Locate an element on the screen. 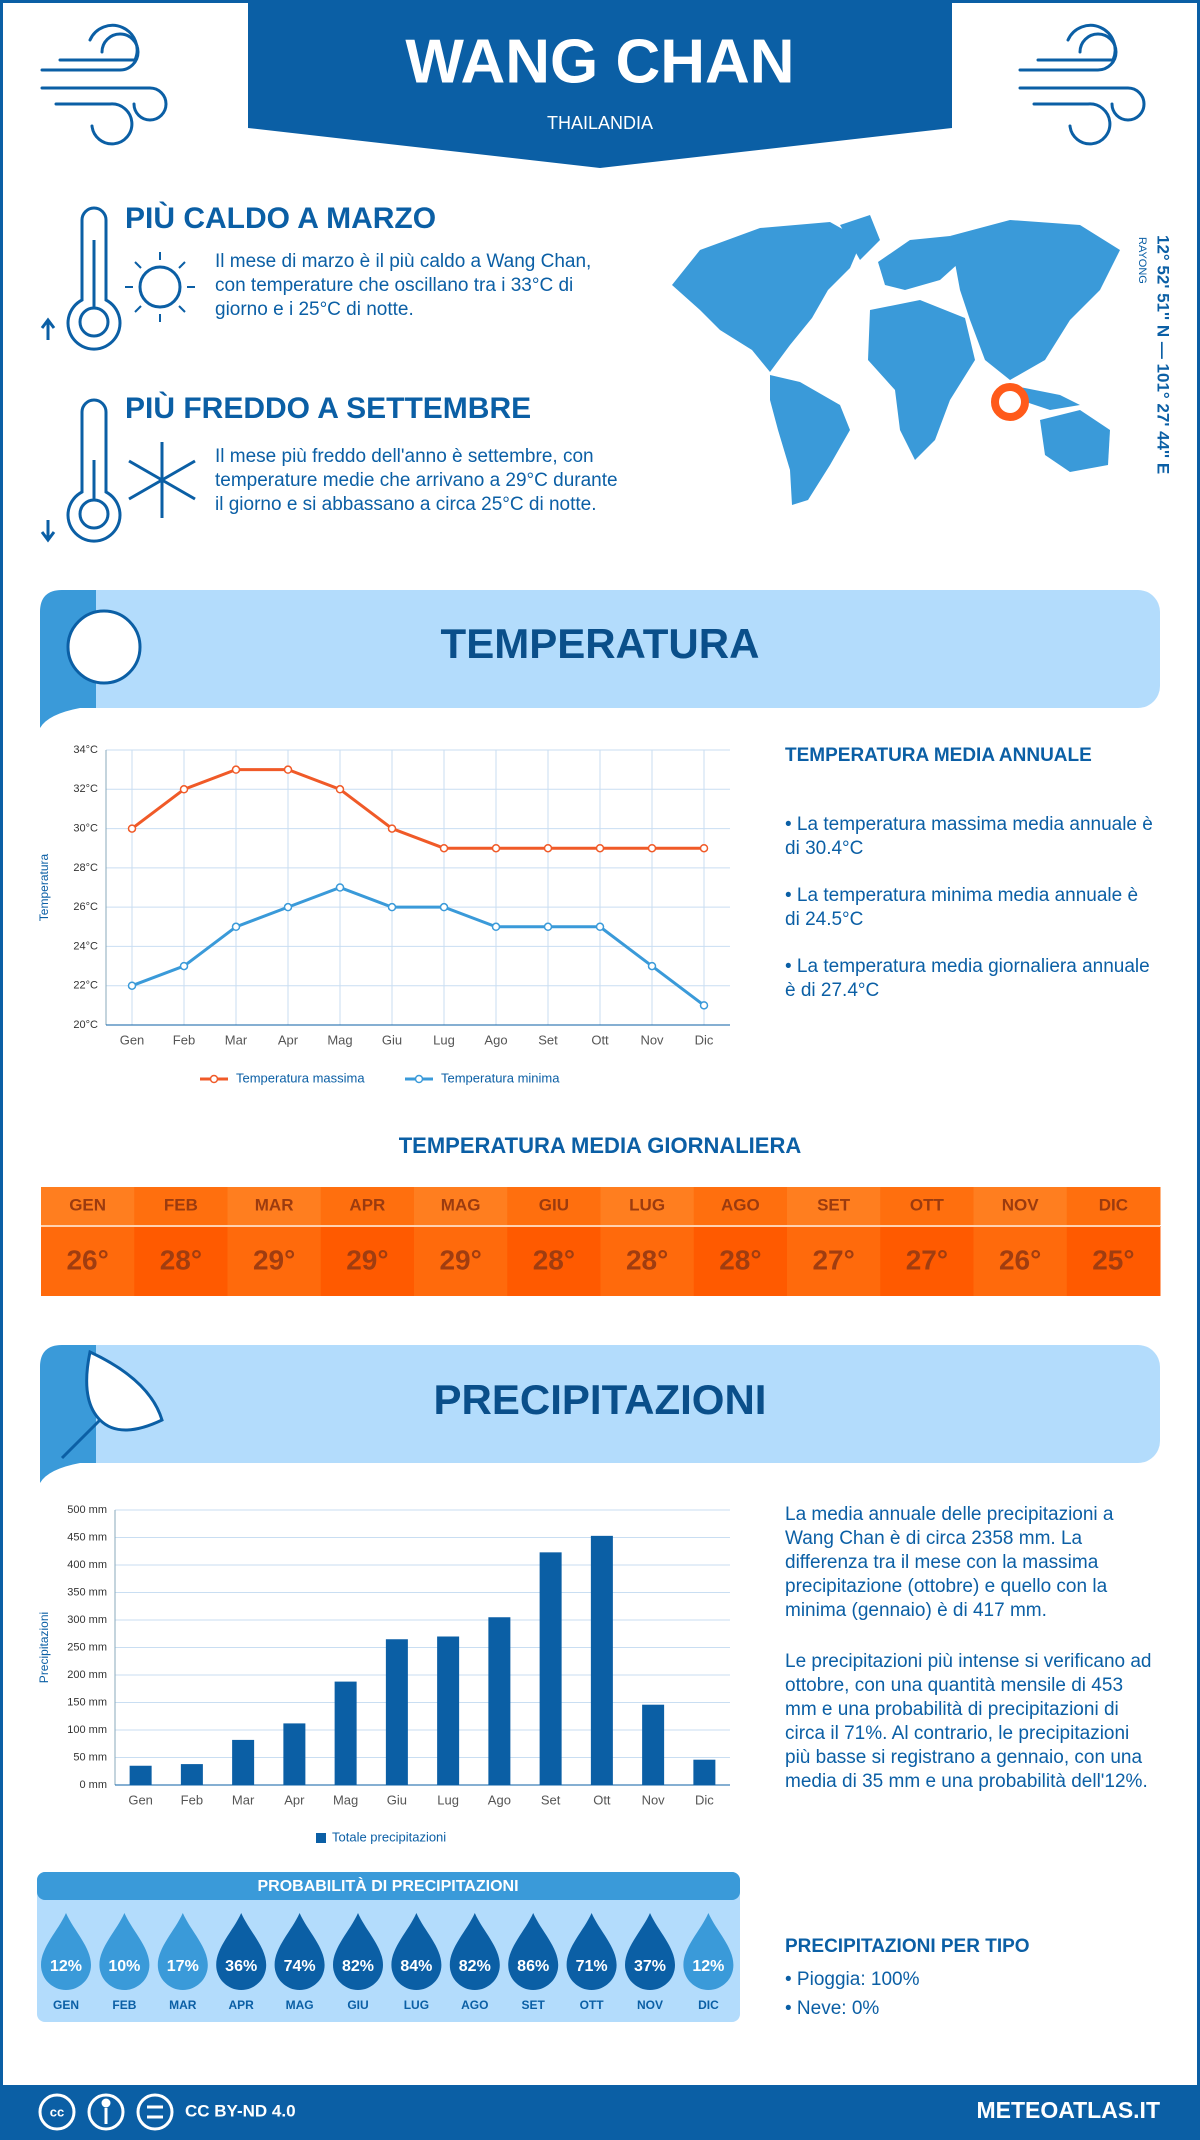  x-tick-label: Set is located at coordinates (551, 1799).